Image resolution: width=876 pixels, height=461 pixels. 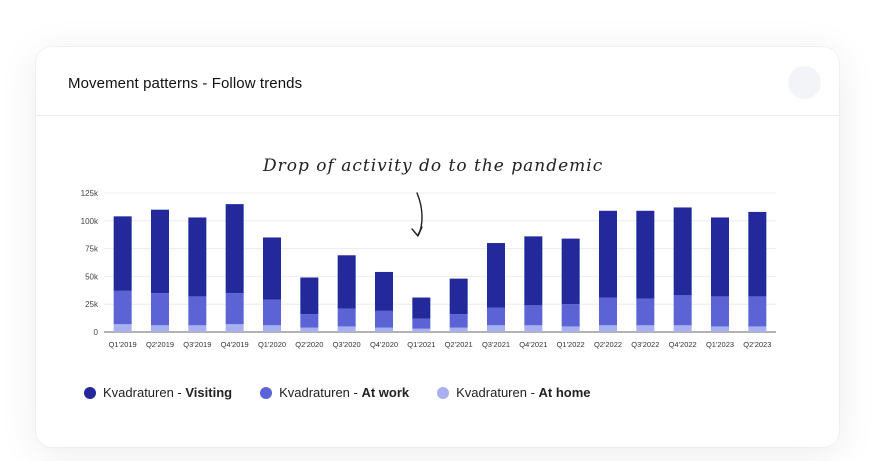 What do you see at coordinates (90, 193) in the screenshot?
I see `y-tick-label: 125k` at bounding box center [90, 193].